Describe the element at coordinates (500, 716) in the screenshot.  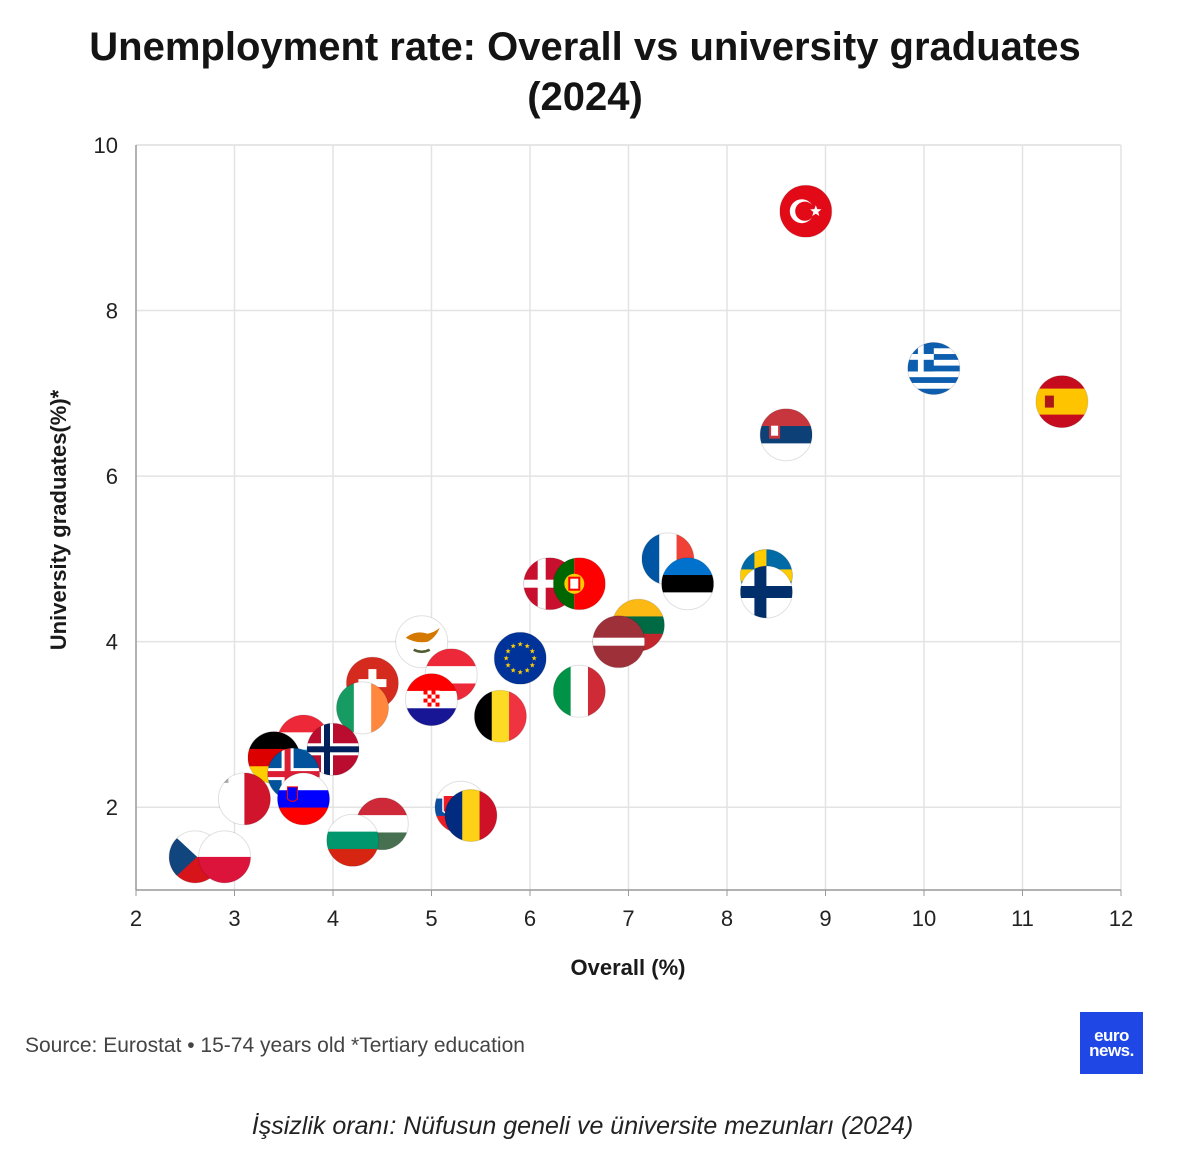
I see `data-point-be-flag: Belgium: 5.7, 3.1` at that location.